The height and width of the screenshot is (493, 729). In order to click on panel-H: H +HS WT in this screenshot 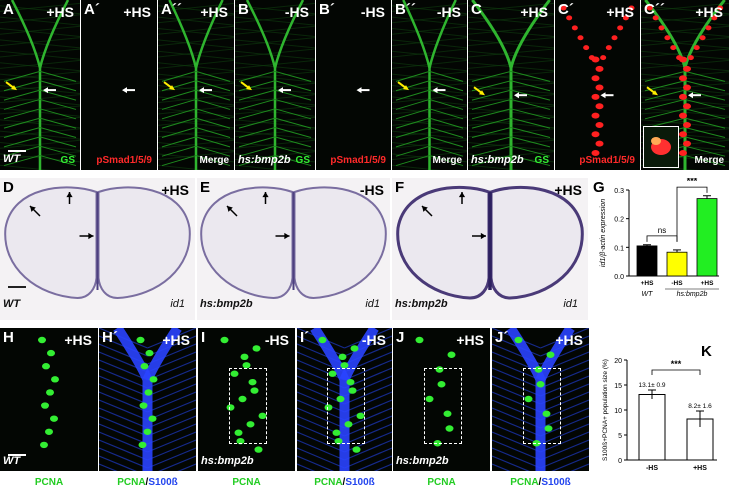, I will do `click(49, 399)`.